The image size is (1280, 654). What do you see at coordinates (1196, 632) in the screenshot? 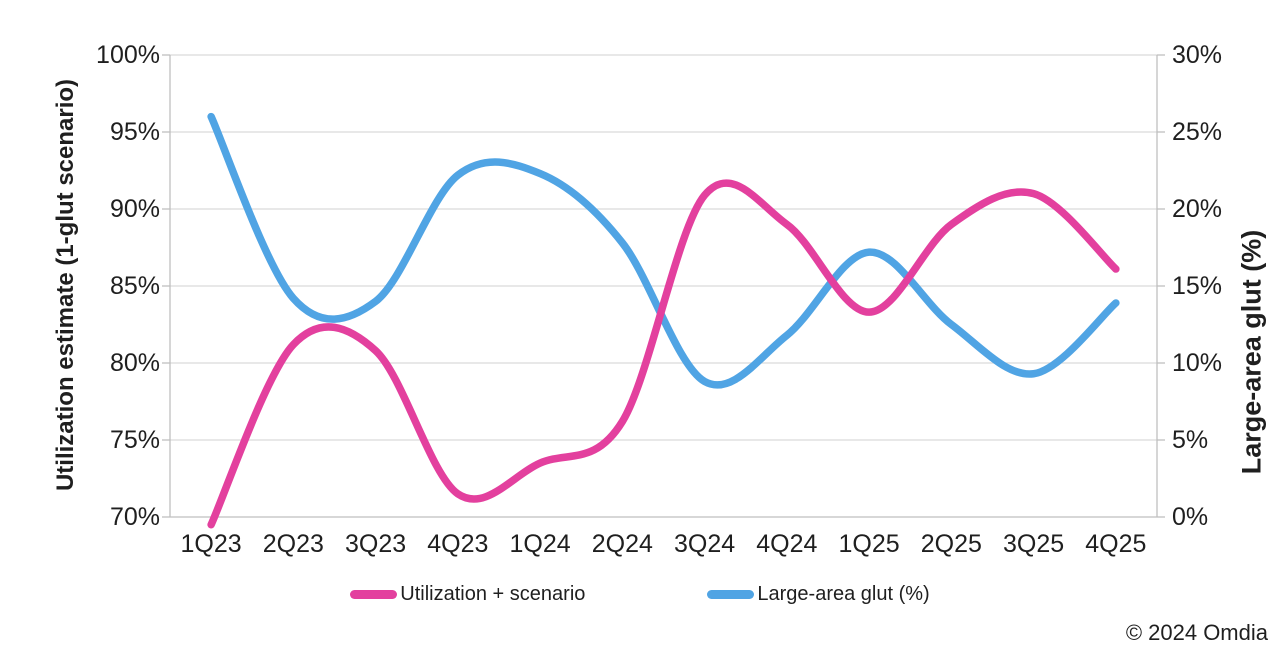
I see `copyright-credit: © 2024 Omdia` at bounding box center [1196, 632].